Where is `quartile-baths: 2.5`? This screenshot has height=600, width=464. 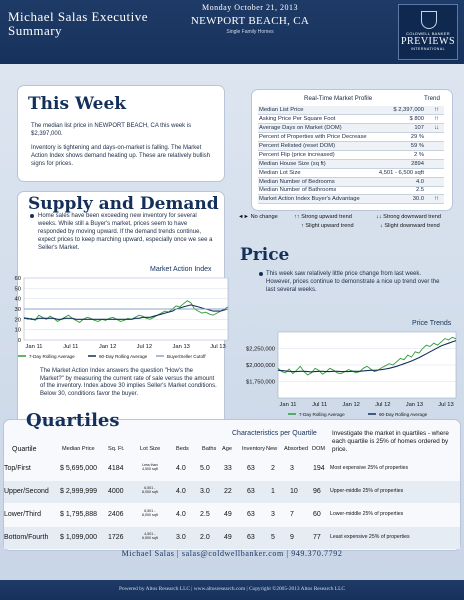
quartile-baths: 2.5 is located at coordinates (205, 514).